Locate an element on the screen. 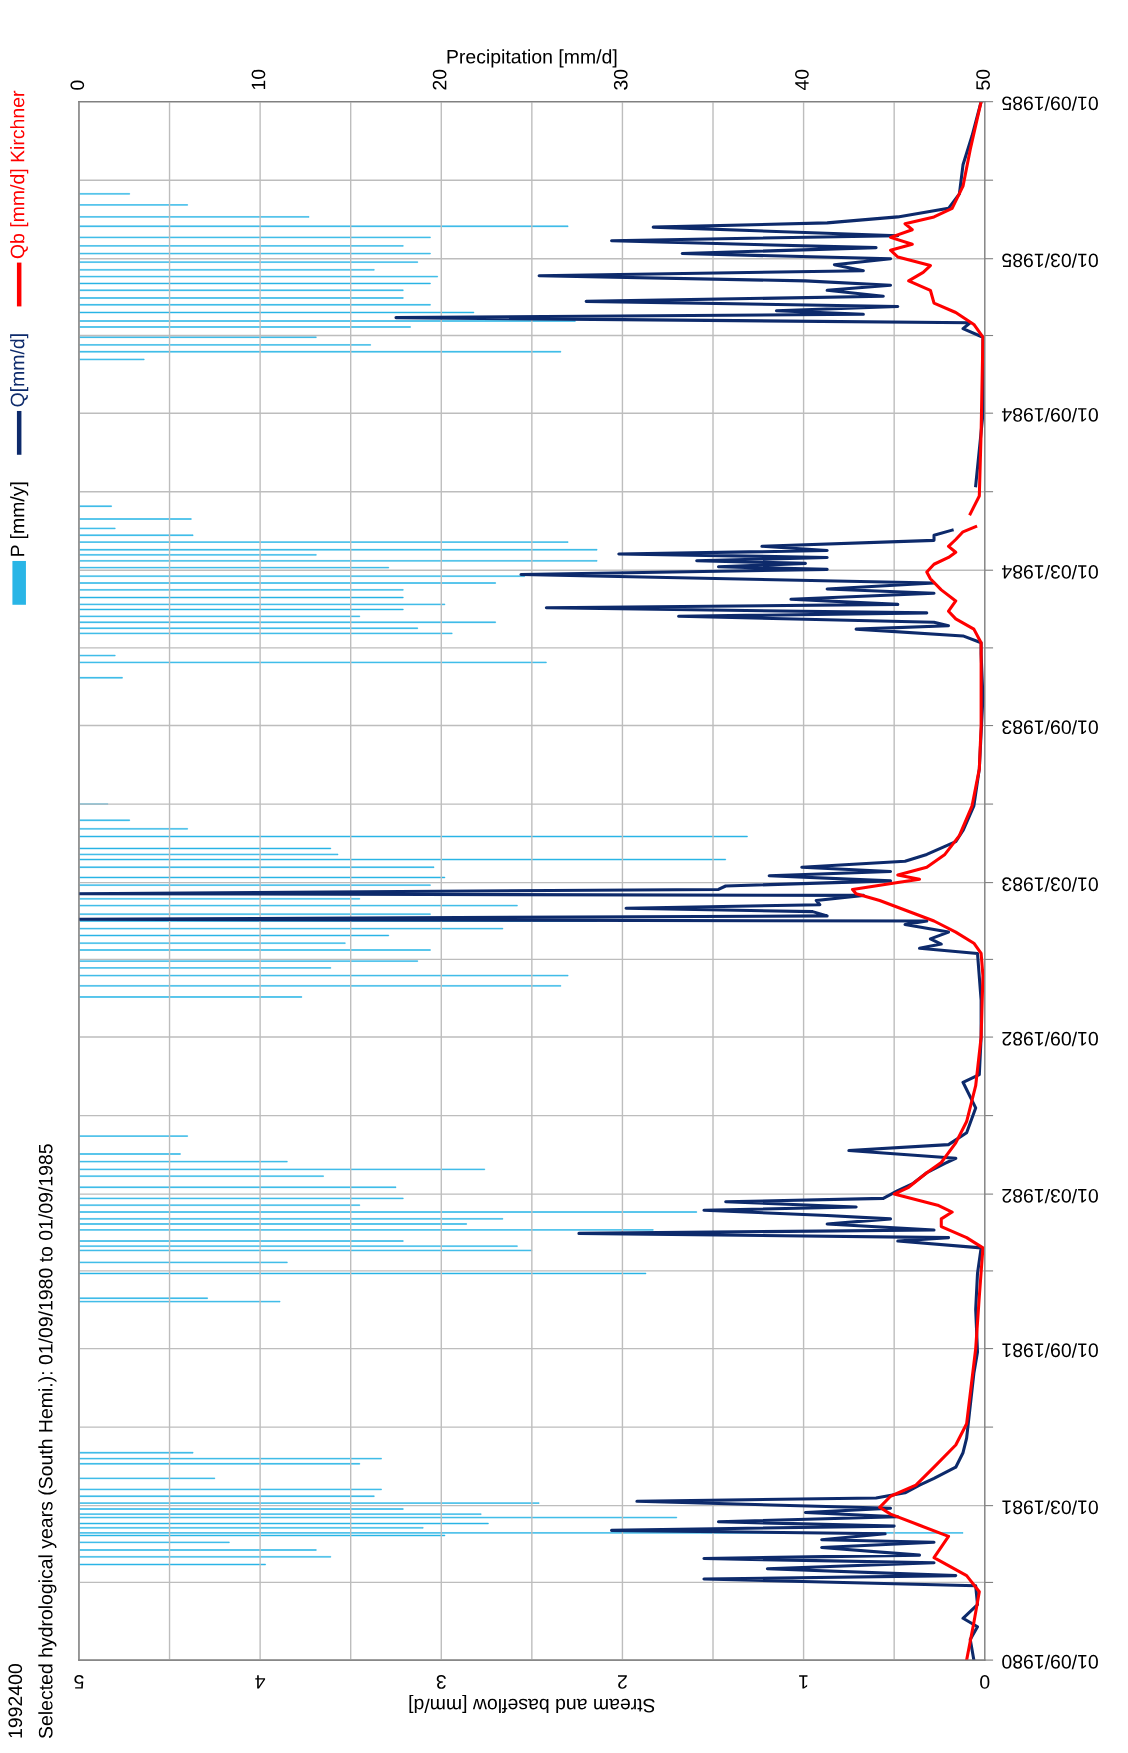  x2-tick-label: 20 is located at coordinates (439, 79).